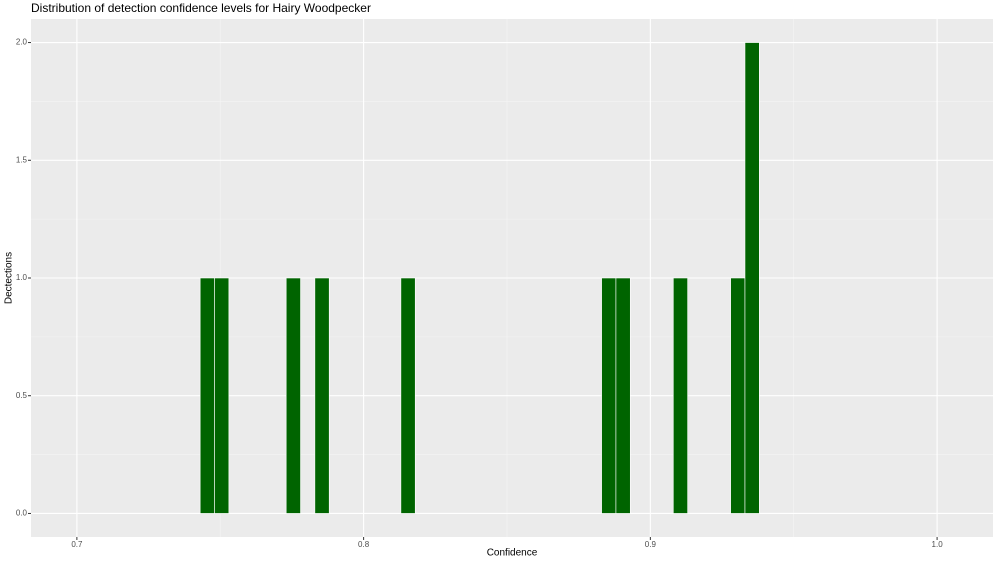 Image resolution: width=1000 pixels, height=563 pixels. I want to click on x-axis-label: Confidence, so click(512, 553).